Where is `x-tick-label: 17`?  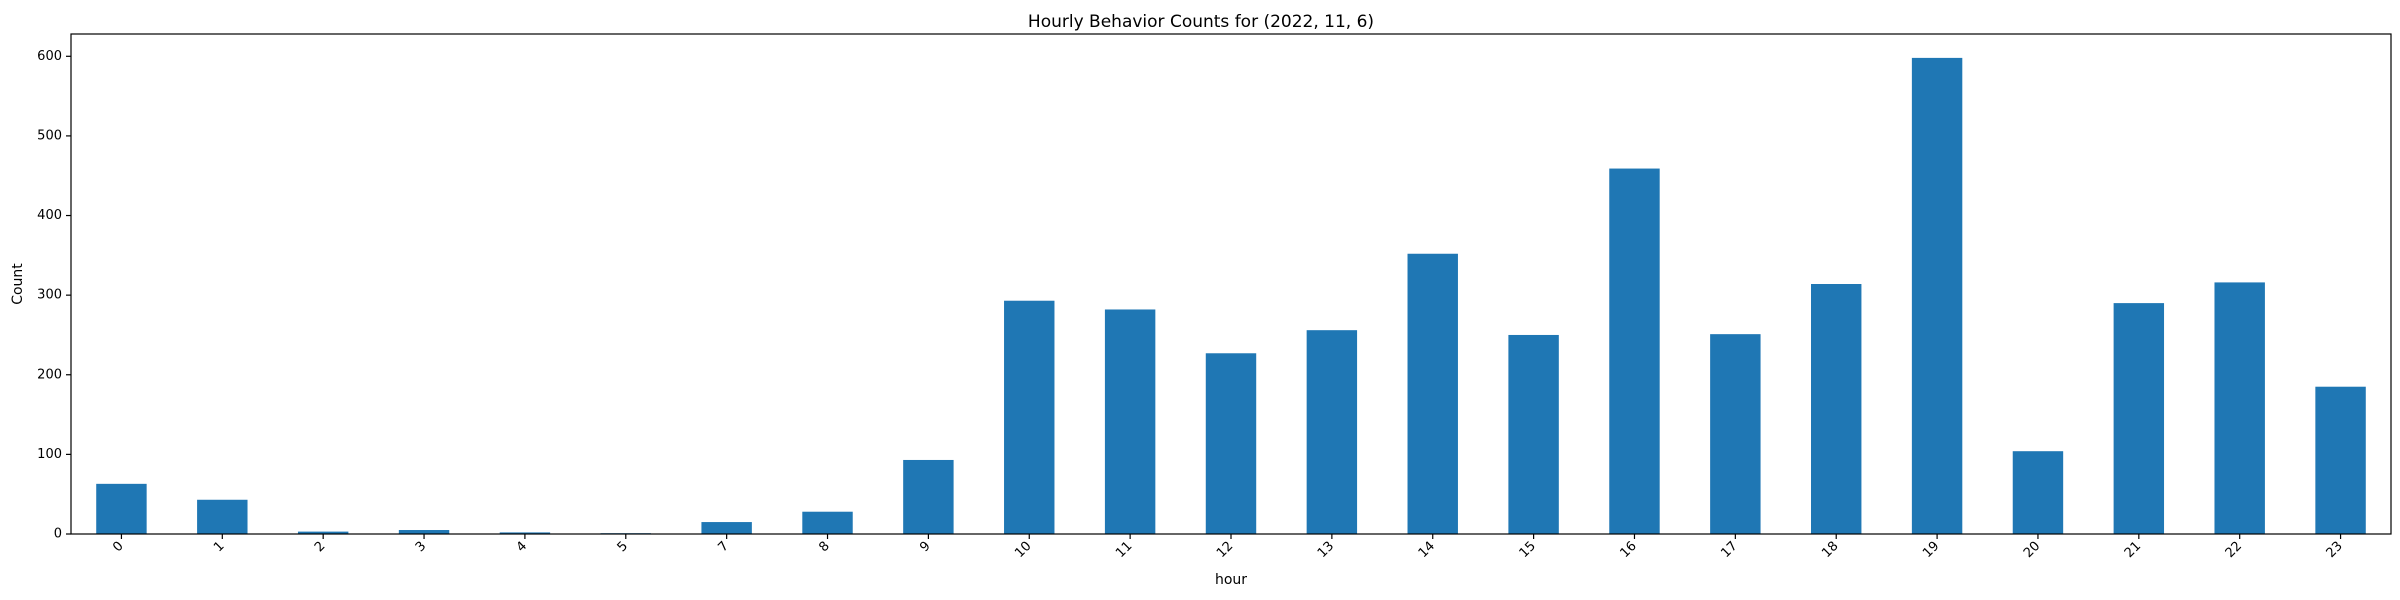 x-tick-label: 17 is located at coordinates (1729, 550).